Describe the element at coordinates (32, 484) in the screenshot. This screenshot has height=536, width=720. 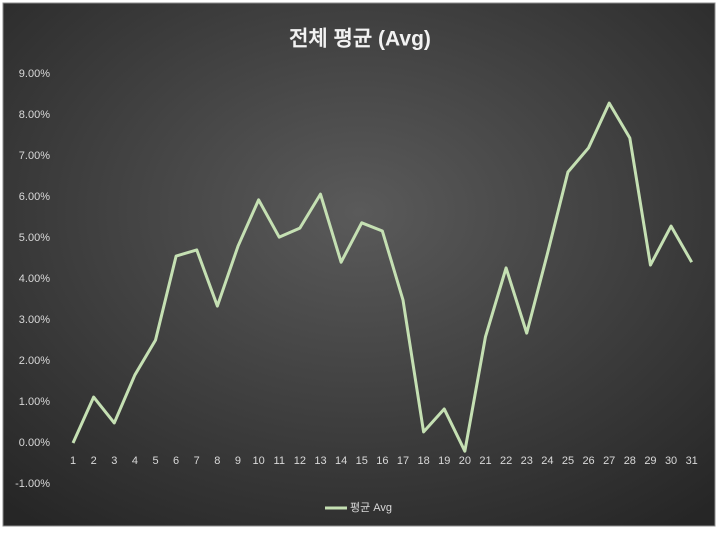
I see `y-tick-label: -1.00%` at that location.